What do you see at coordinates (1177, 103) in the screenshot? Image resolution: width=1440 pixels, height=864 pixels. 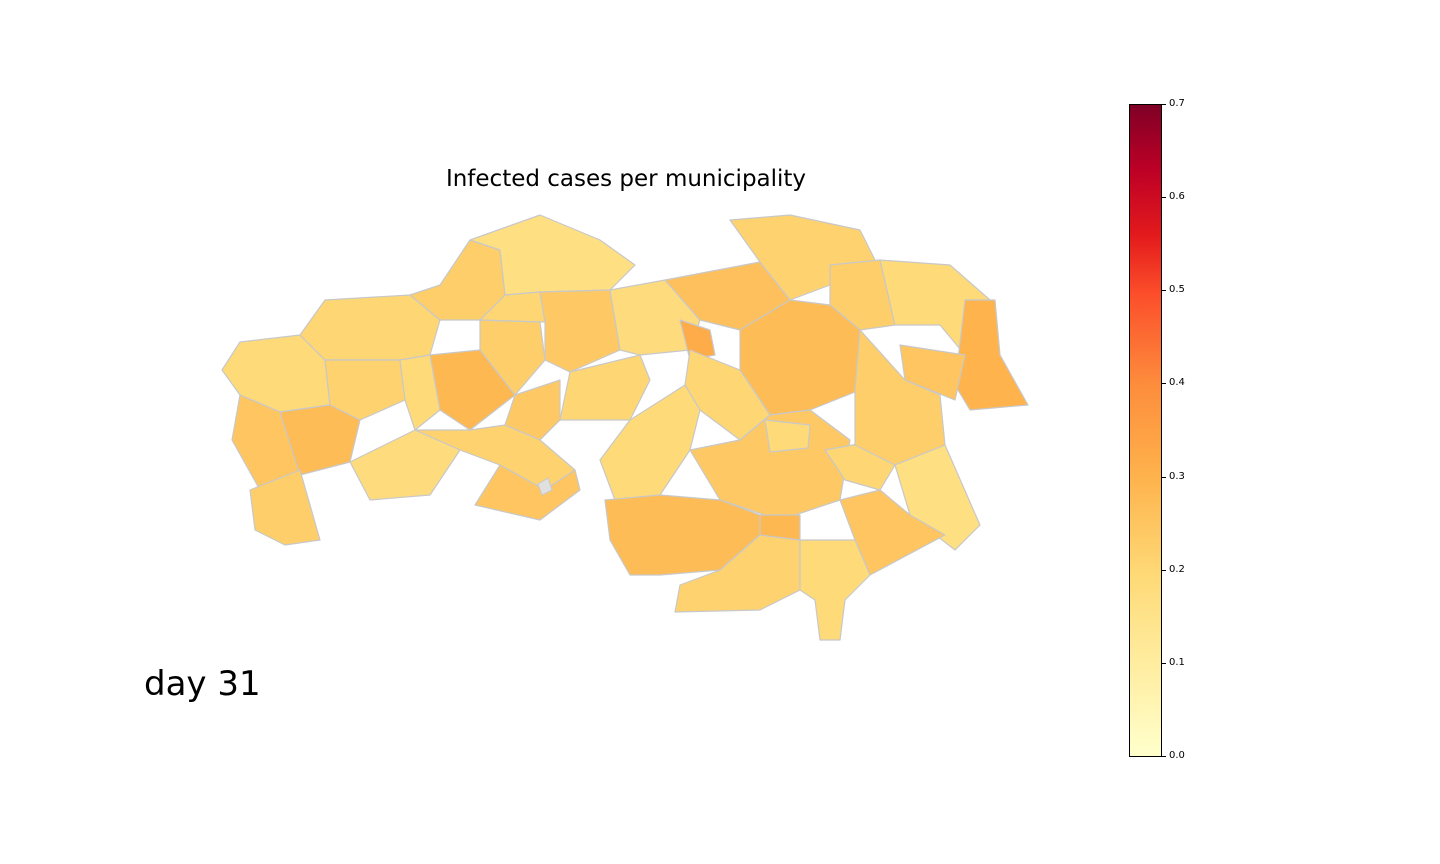 I see `colorbar-tick-label: 0.7` at bounding box center [1177, 103].